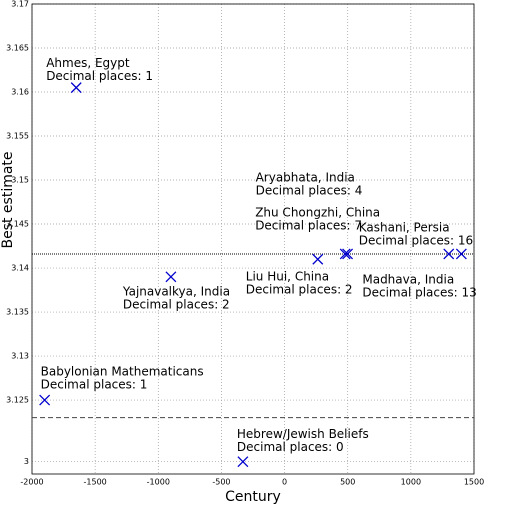  Describe the element at coordinates (17, 400) in the screenshot. I see `y-tick-label: 3.125` at that location.